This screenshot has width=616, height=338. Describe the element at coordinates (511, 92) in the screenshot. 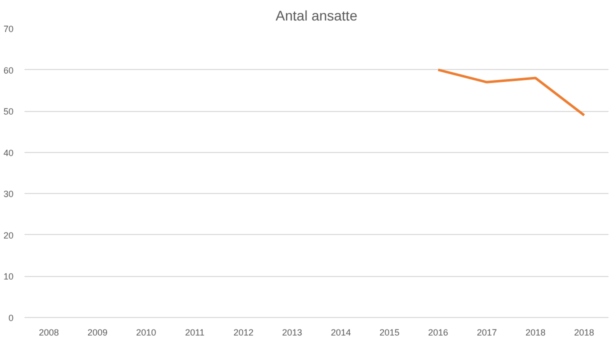

I see `line-series` at that location.